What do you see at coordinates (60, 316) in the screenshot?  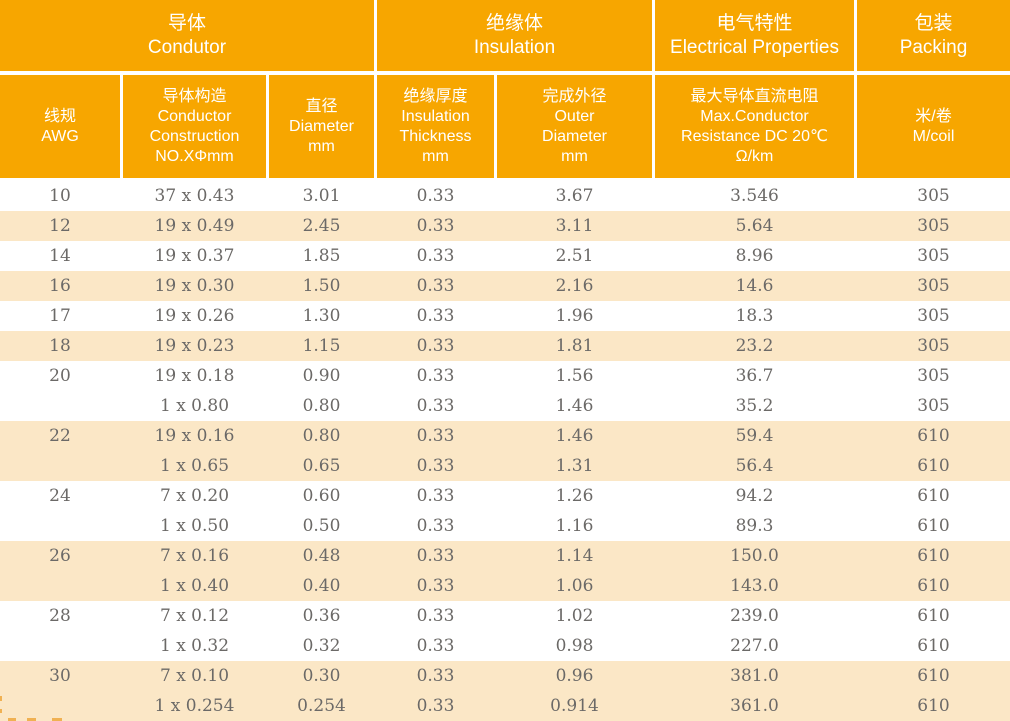 I see `table-cell-awg: 17` at bounding box center [60, 316].